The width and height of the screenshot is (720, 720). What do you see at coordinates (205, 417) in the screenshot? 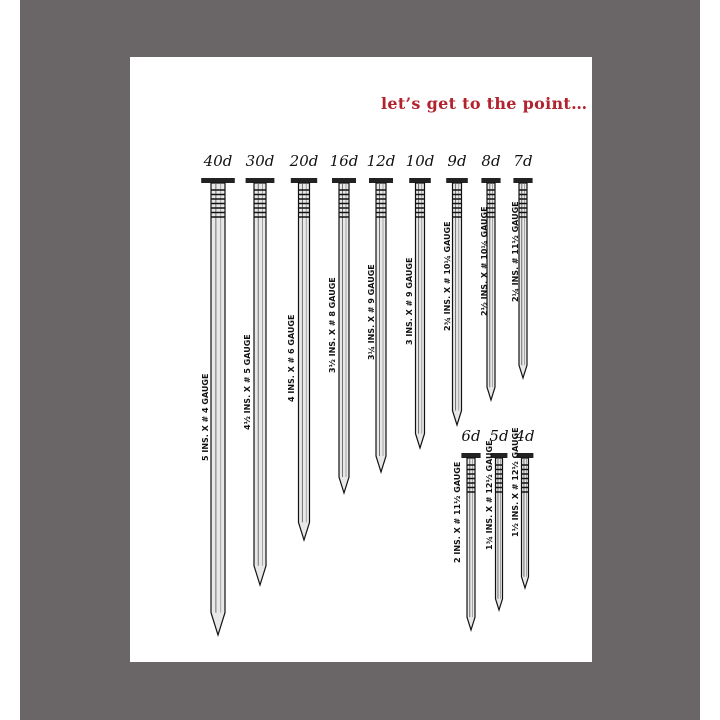
I see `nail-spec-label: 5 INS. X # 4 GAUGE` at bounding box center [205, 417].